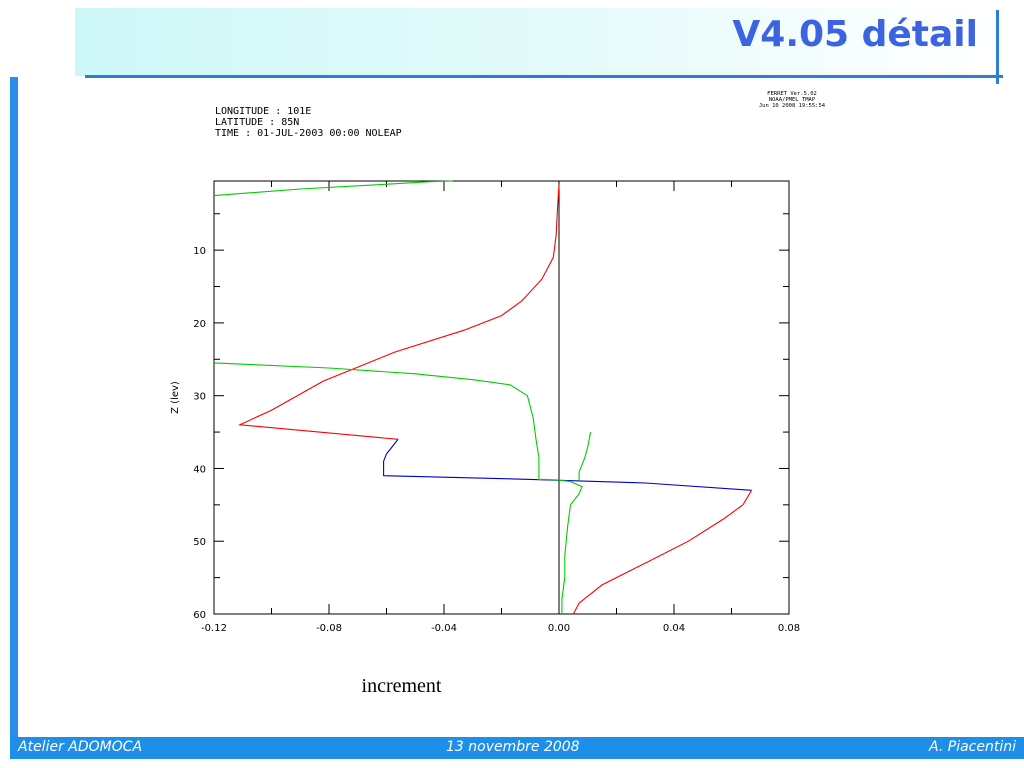 This screenshot has width=1024, height=768. I want to click on y-tick-label: 60, so click(199, 615).